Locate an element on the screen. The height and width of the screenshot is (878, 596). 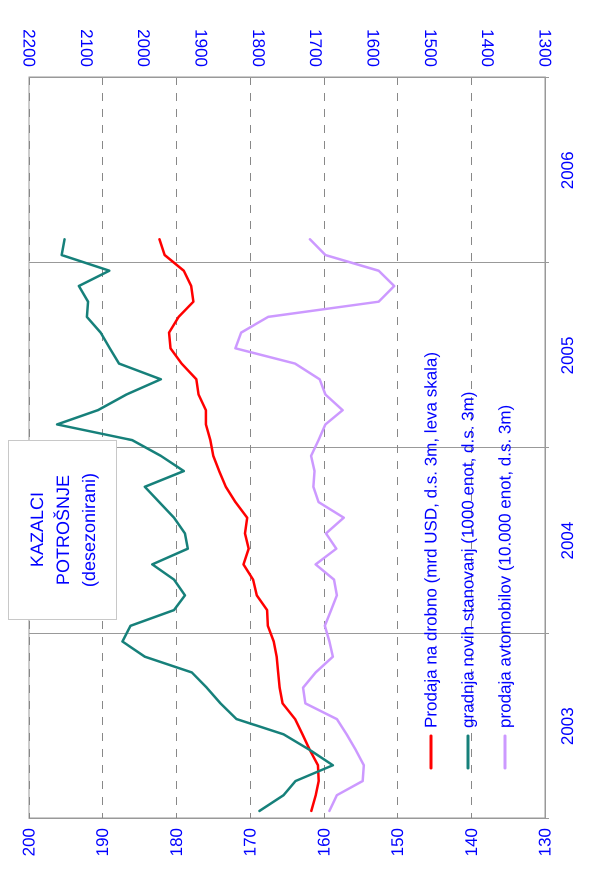
x-tick-label: 200 is located at coordinates (29, 842).